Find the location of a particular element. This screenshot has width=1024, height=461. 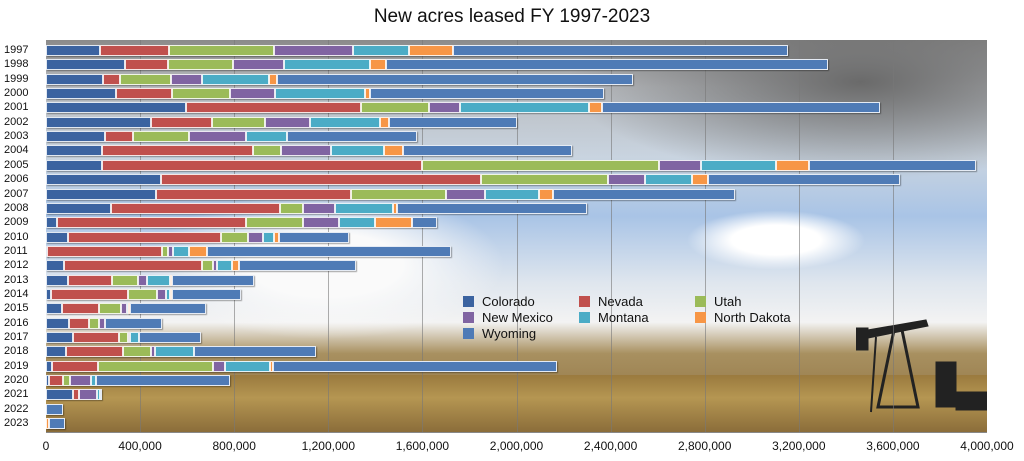

bar-new-mexico-2014 is located at coordinates (161, 294).